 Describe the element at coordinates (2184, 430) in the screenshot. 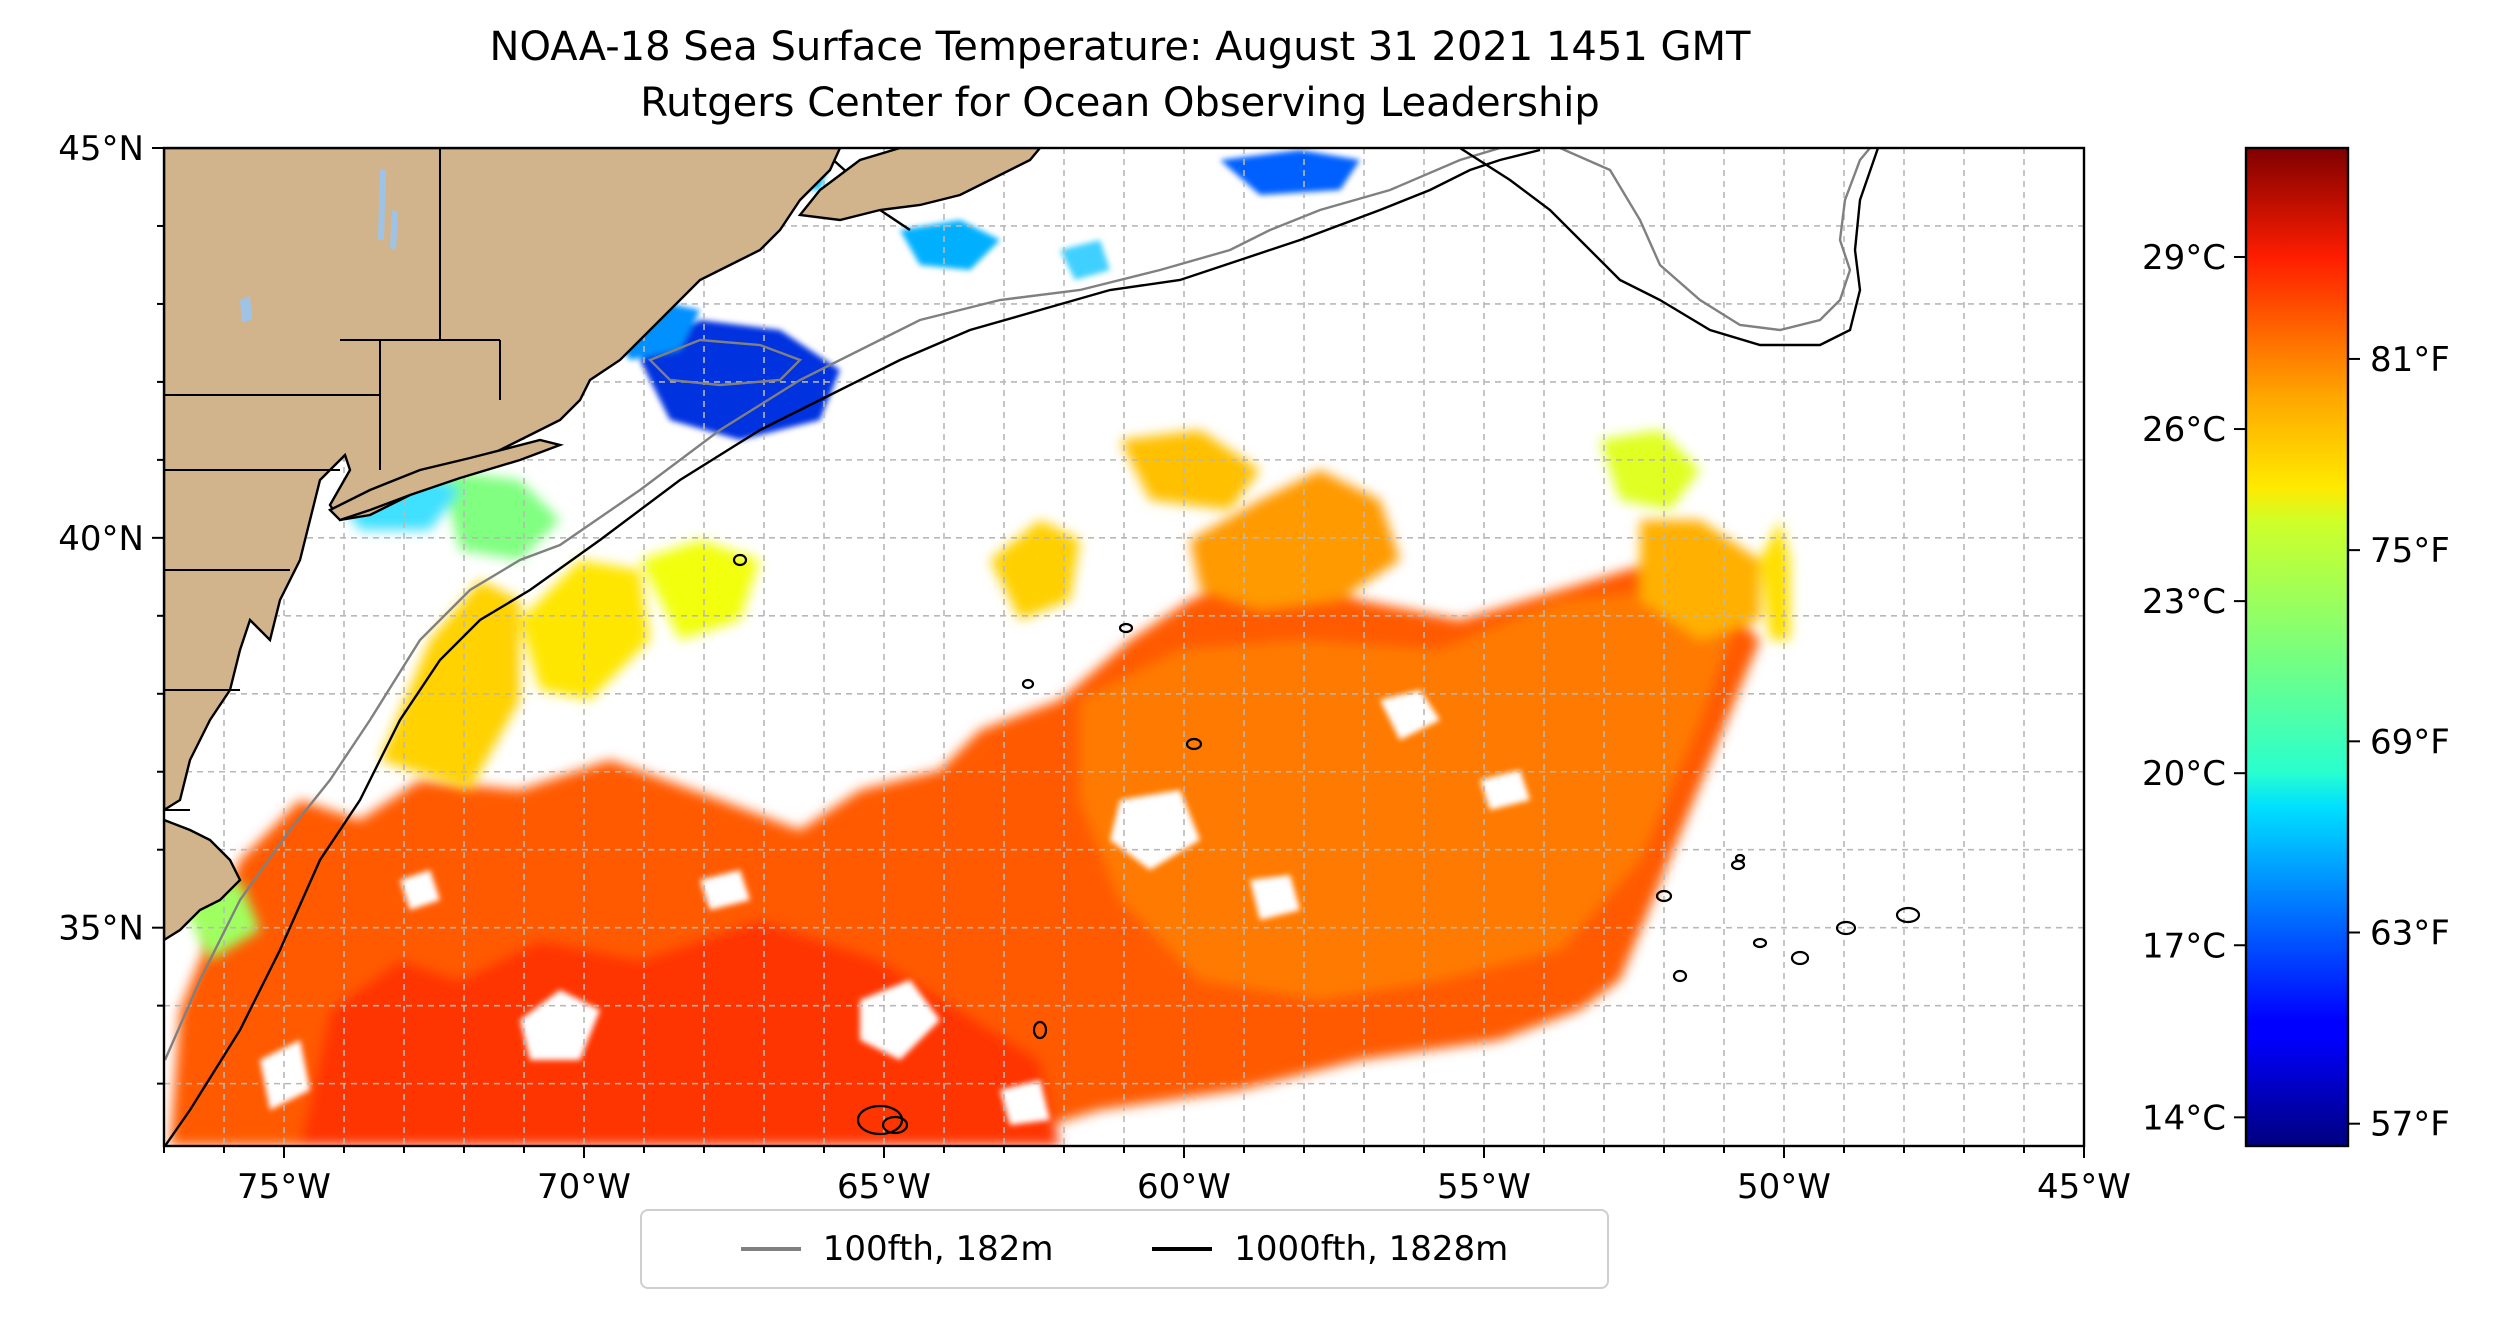

I see `colorbar-celsius-label: 26°C` at that location.